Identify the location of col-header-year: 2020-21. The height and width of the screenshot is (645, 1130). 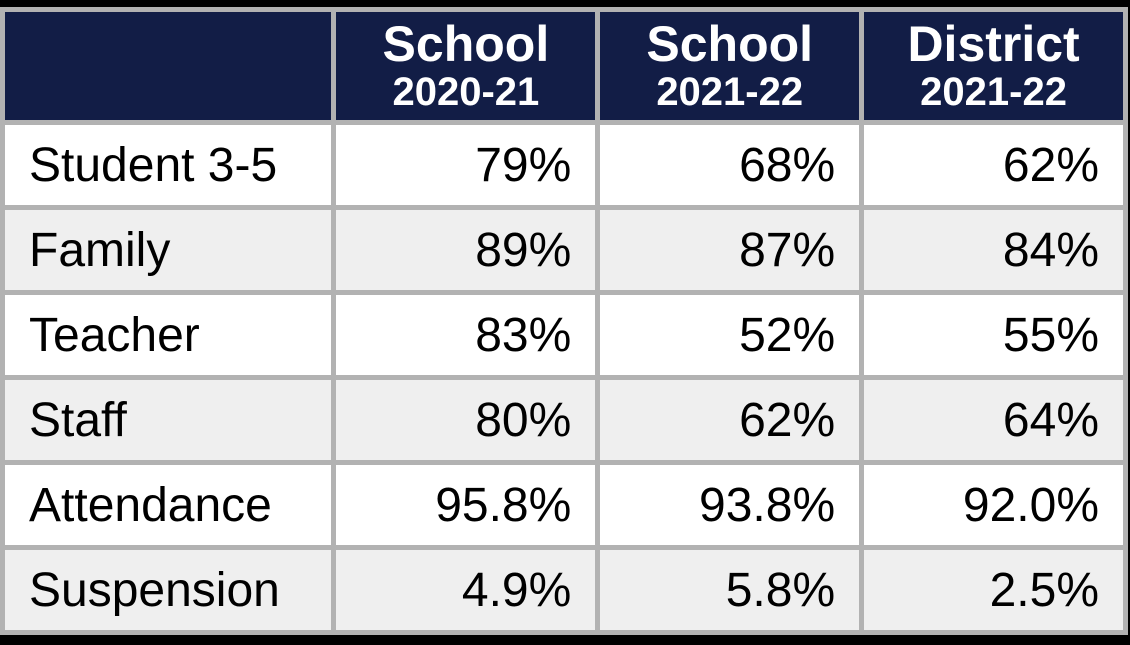
(466, 92).